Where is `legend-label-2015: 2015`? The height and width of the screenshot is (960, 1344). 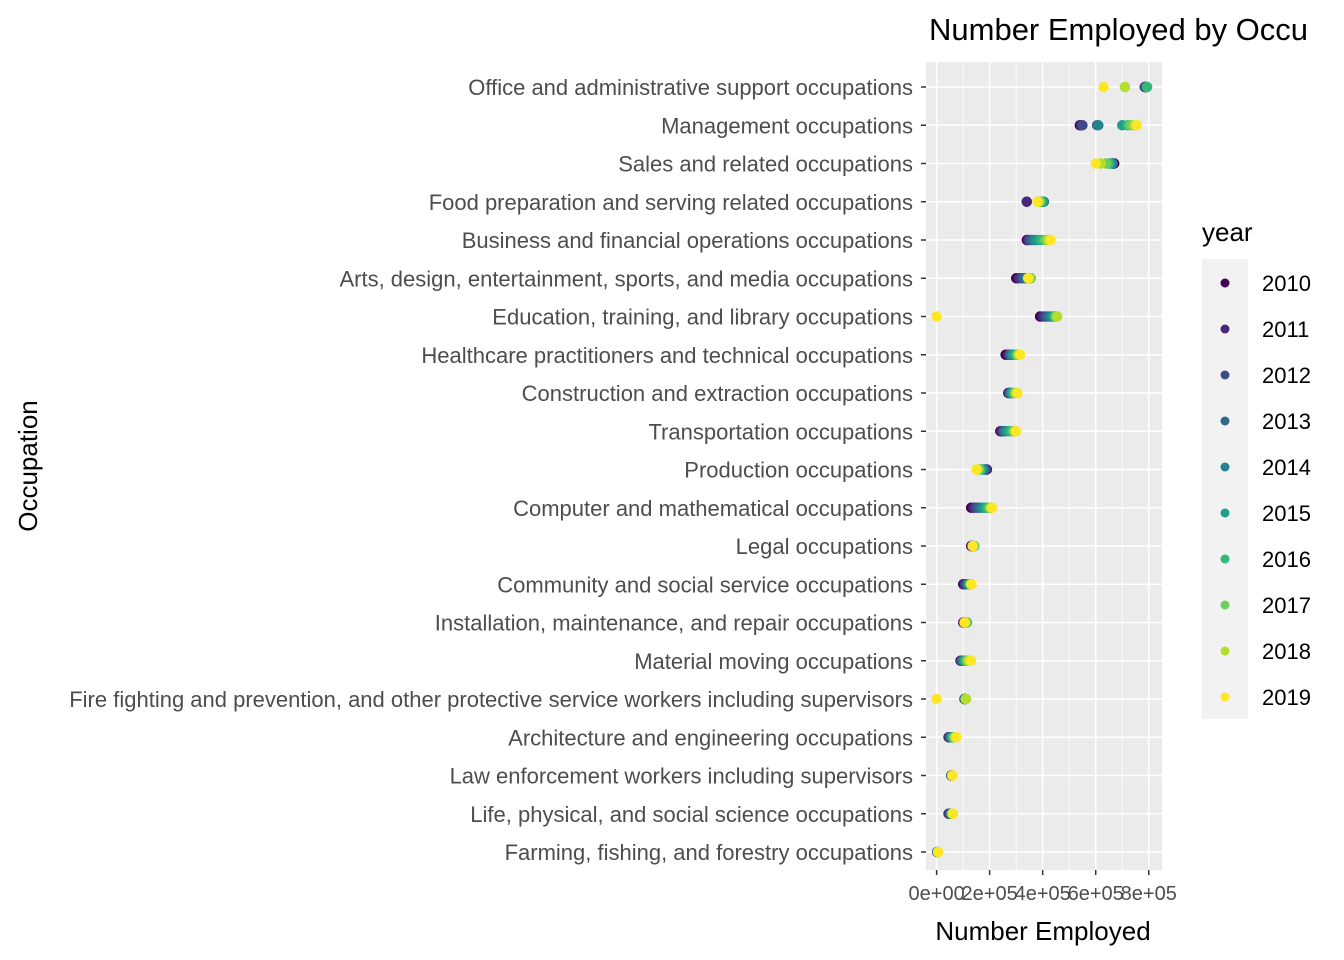
legend-label-2015: 2015 is located at coordinates (1286, 513).